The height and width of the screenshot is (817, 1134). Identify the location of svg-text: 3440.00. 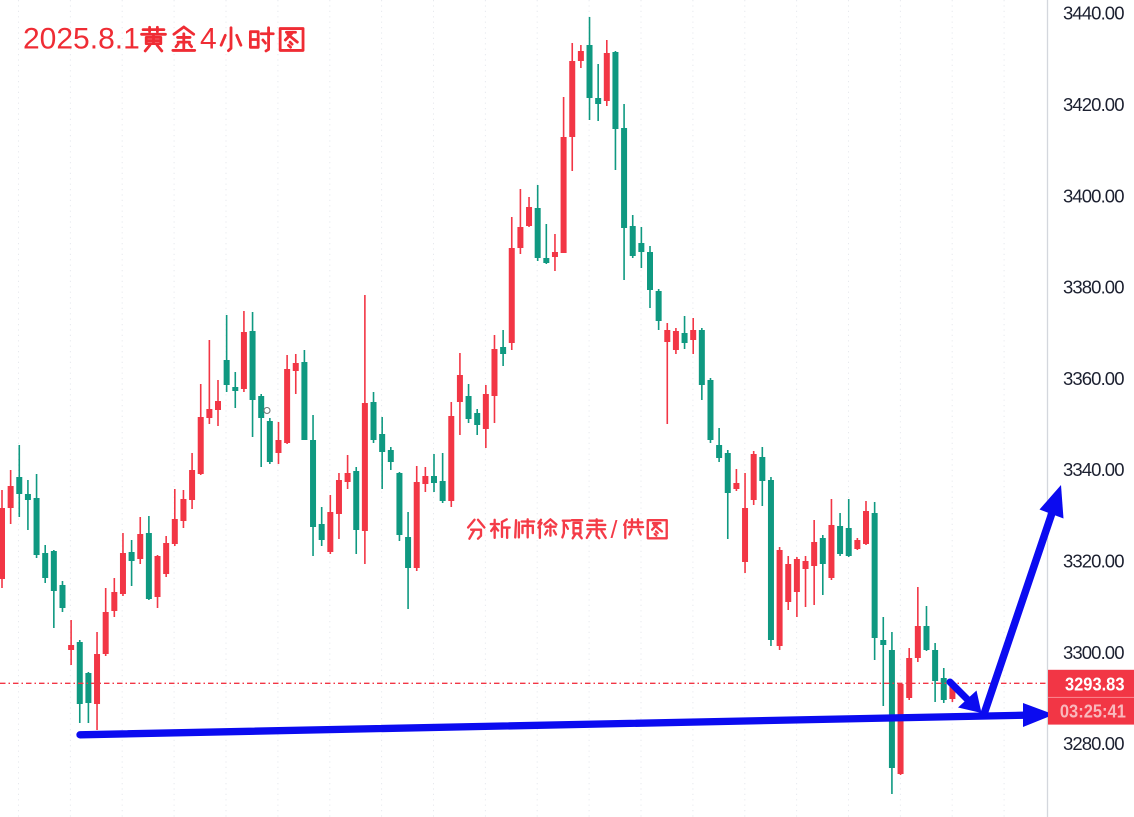
(1094, 13).